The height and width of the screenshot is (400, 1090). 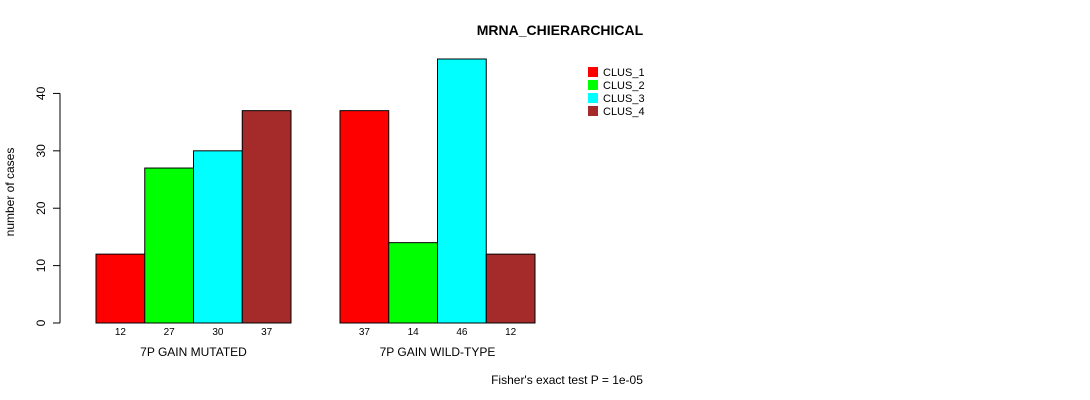 I want to click on chart-title: MRNA_CHIERARCHICAL, so click(x=560, y=30).